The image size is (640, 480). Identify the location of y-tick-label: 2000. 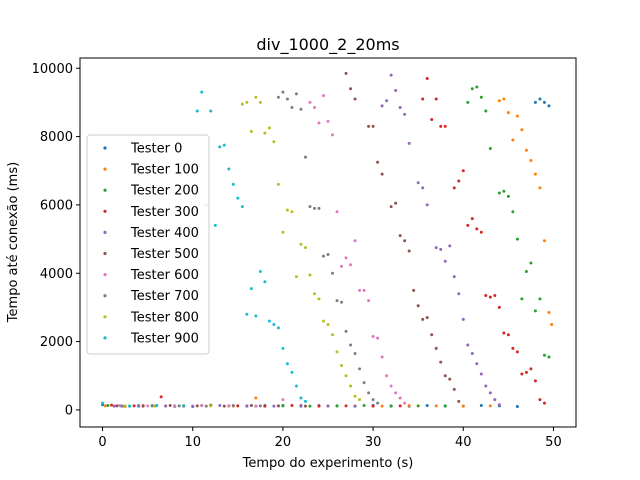
(56, 342).